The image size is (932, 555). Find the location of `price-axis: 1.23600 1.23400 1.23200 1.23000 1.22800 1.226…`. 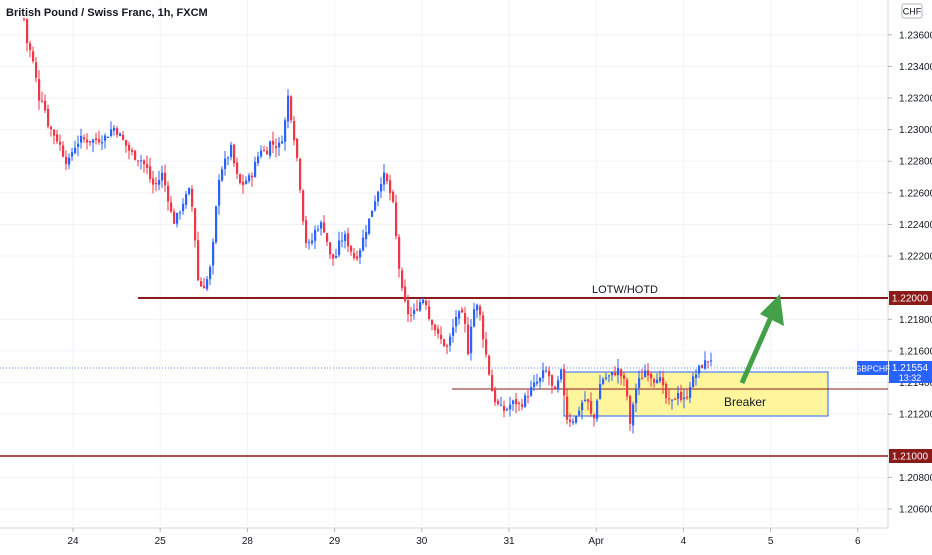

price-axis: 1.23600 1.23400 1.23200 1.23000 1.22800 1.226… is located at coordinates (910, 273).